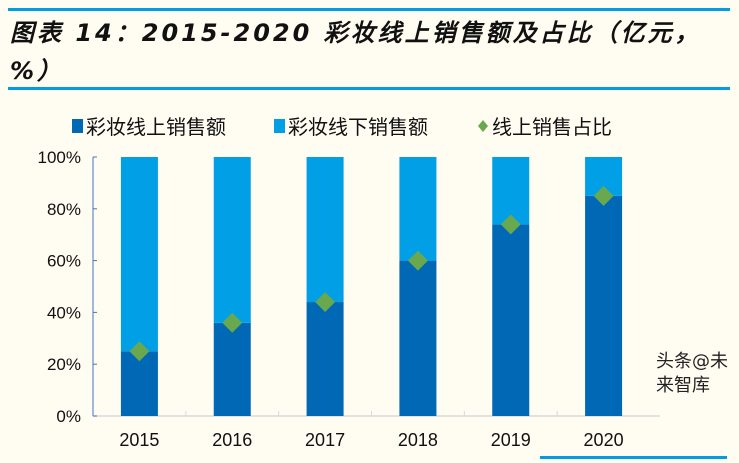 This screenshot has height=463, width=739. I want to click on x-tick-label: 2018, so click(418, 440).